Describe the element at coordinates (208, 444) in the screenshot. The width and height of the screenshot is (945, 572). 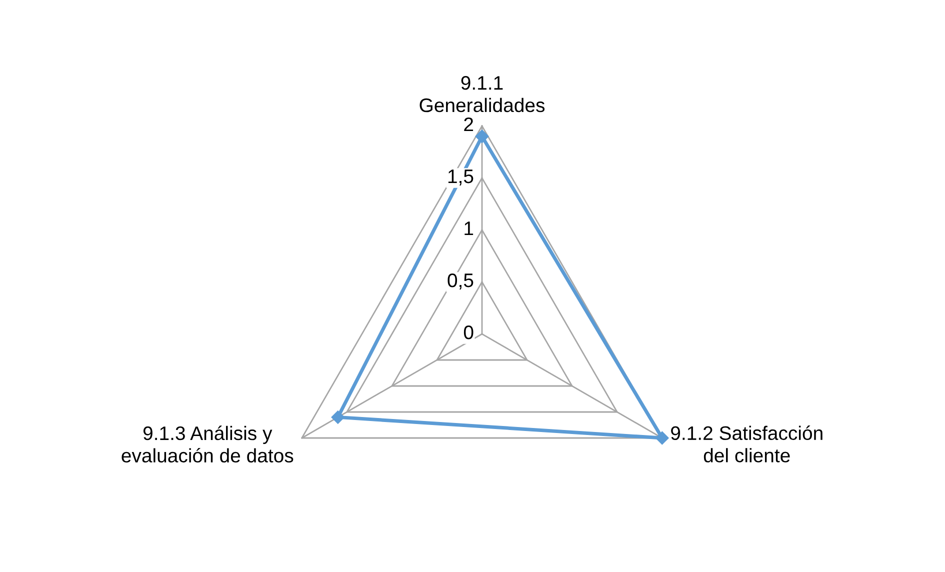
I see `spoke-label: 9.1.3 Análisis y evaluación de datos` at that location.